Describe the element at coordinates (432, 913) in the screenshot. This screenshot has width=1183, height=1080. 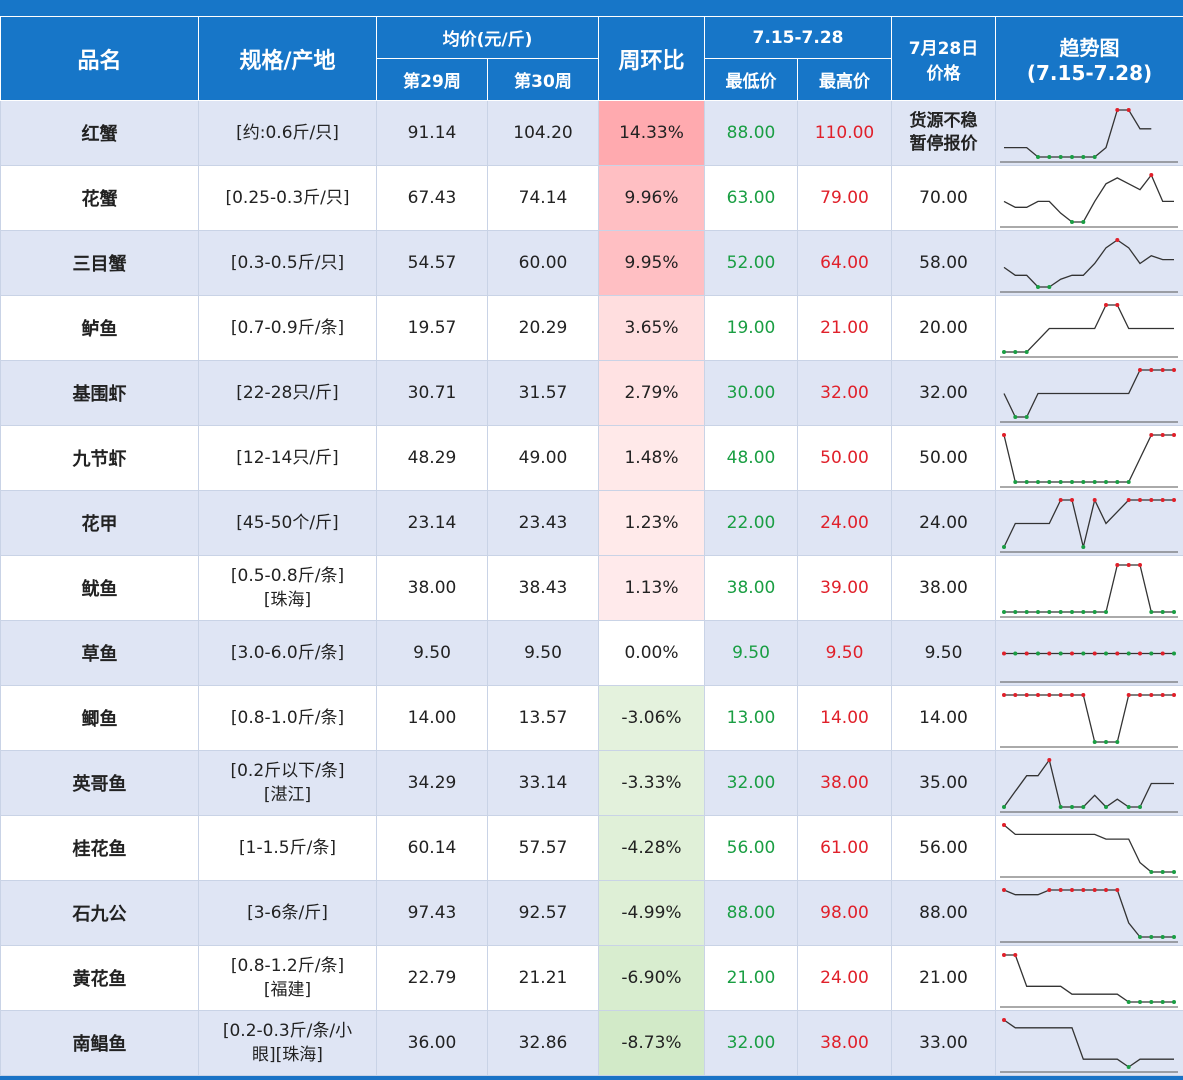
I see `cell-week29: 97.43` at that location.